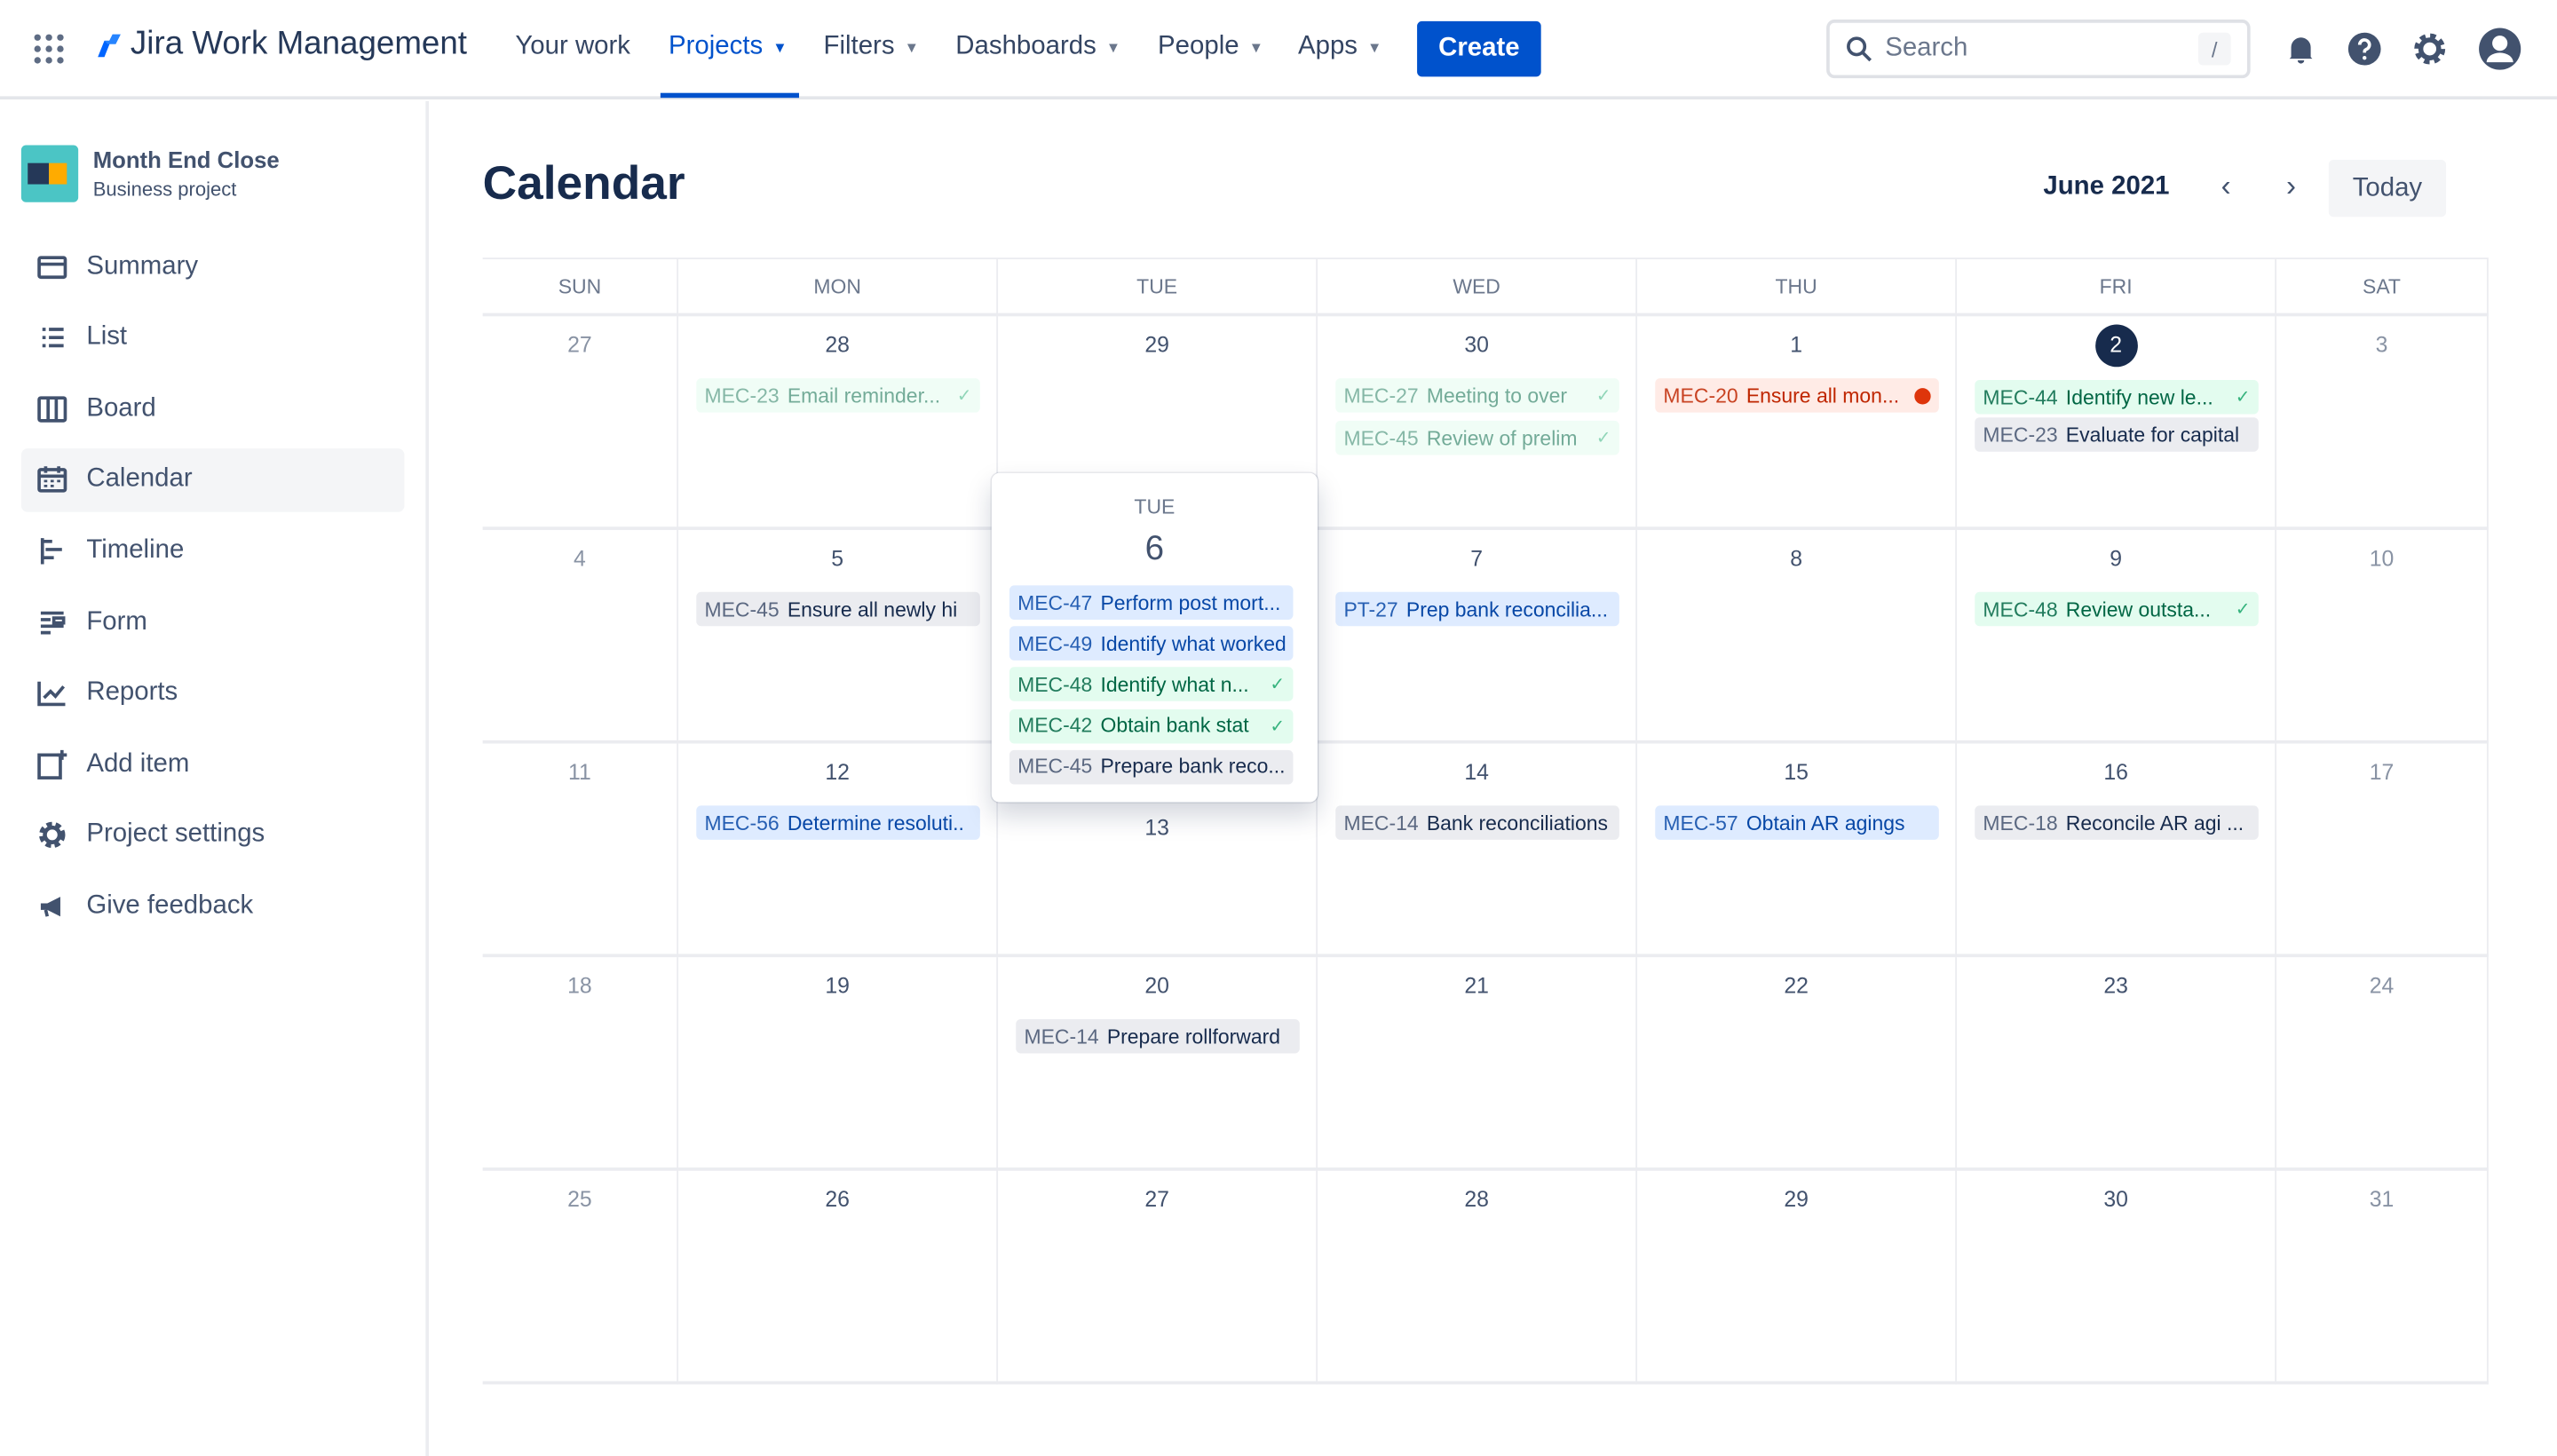 This screenshot has width=2557, height=1456. I want to click on sidebar-item-add-item: Add item, so click(213, 764).